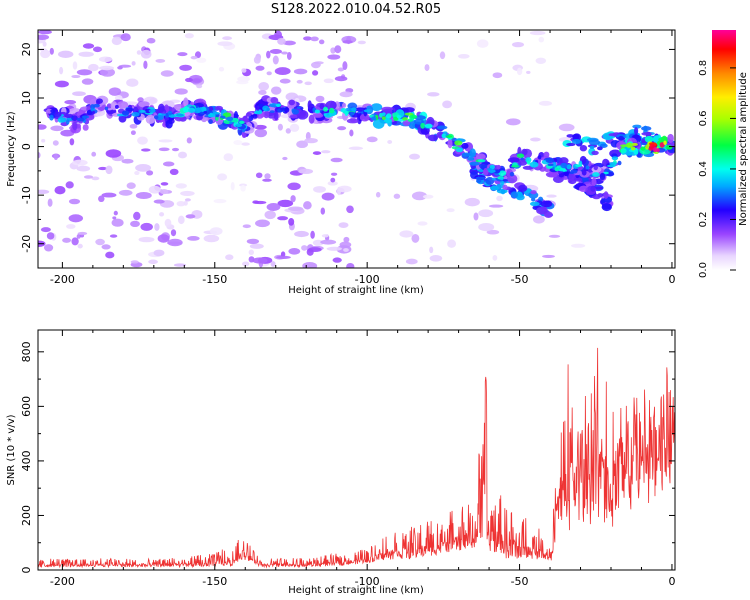 This screenshot has width=750, height=600. Describe the element at coordinates (62, 279) in the screenshot. I see `spectrogram-x-tick-label: -200` at that location.